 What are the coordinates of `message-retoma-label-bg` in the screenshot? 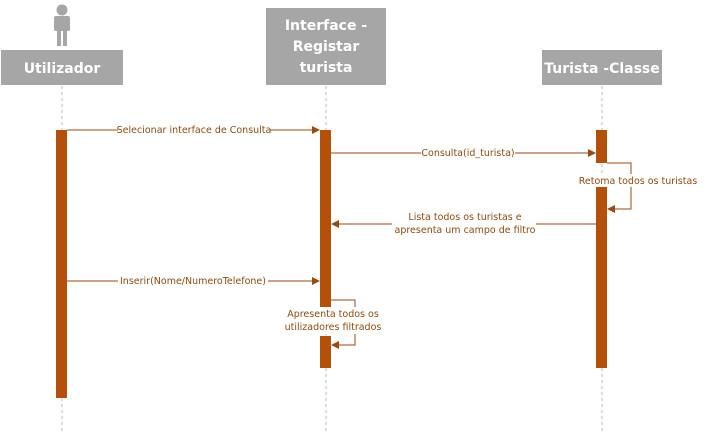 It's located at (639, 180).